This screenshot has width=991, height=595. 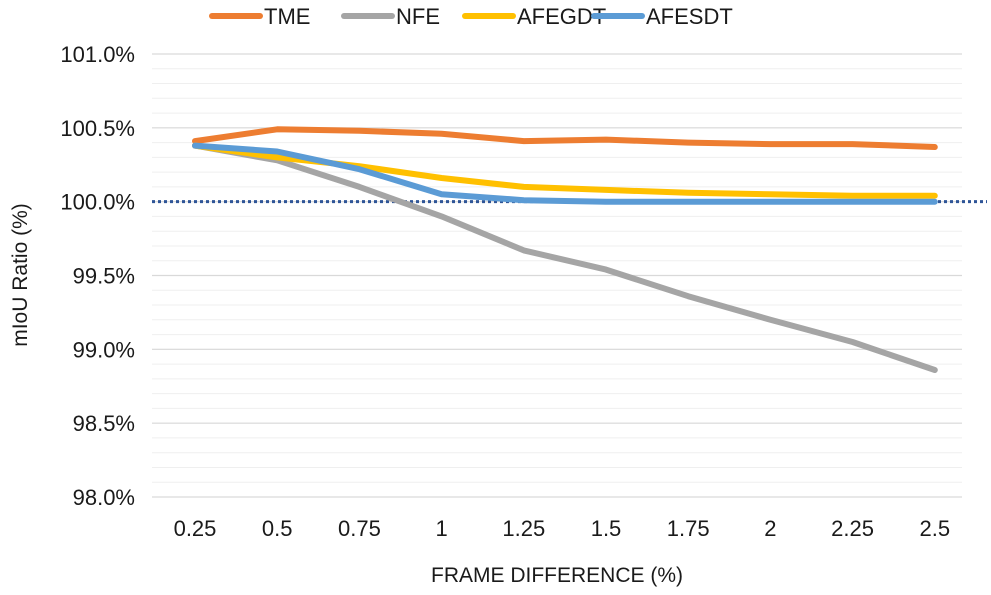 What do you see at coordinates (562, 528) in the screenshot?
I see `x-axis-tick-labels: 0.25 0.5 0.75 1 1.25 1.5 1.75 2 2.25 2.5` at bounding box center [562, 528].